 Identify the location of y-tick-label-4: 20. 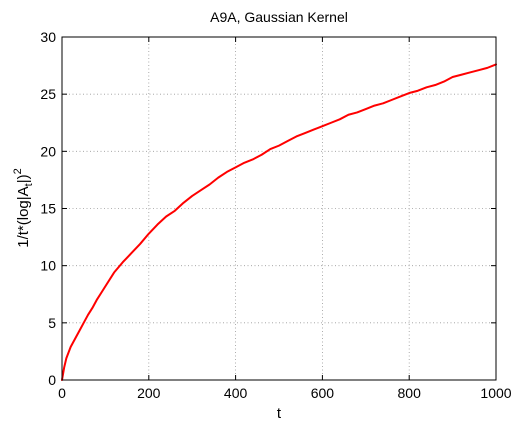
(48, 151).